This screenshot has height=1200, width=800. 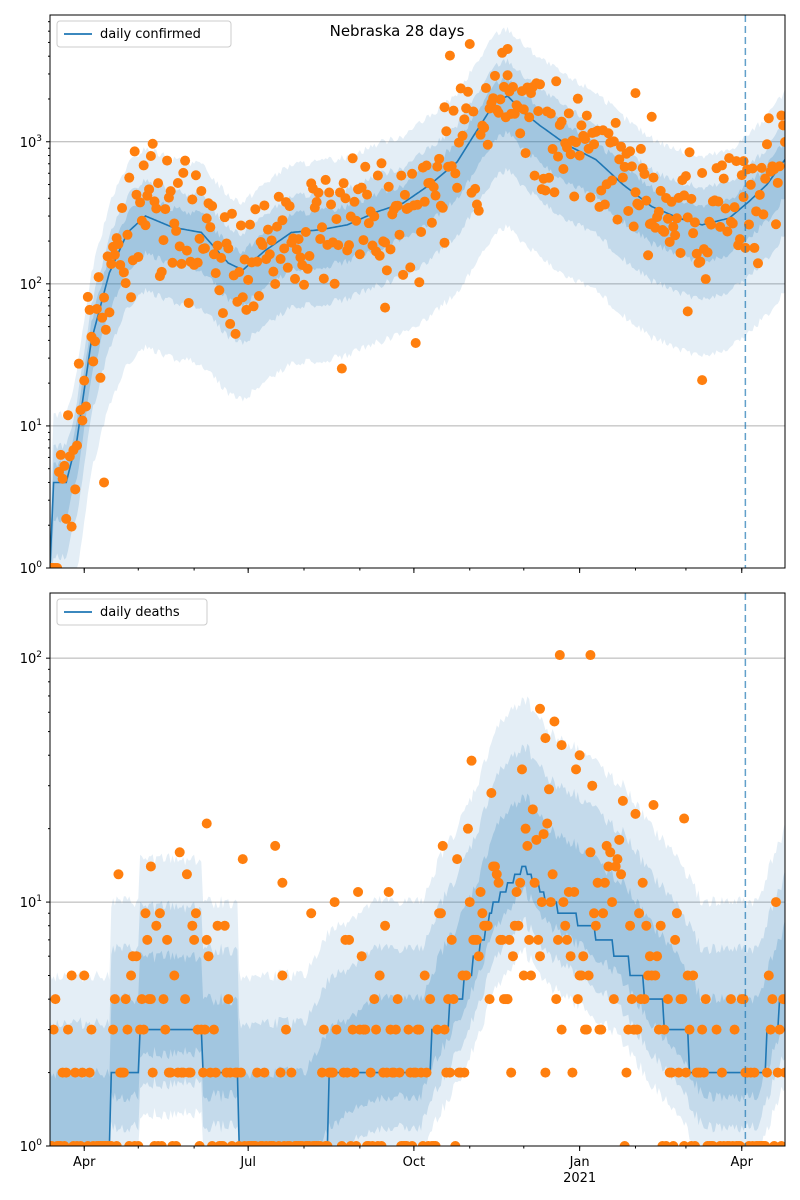 What do you see at coordinates (579, 1162) in the screenshot?
I see `x-tick-label: Jan` at bounding box center [579, 1162].